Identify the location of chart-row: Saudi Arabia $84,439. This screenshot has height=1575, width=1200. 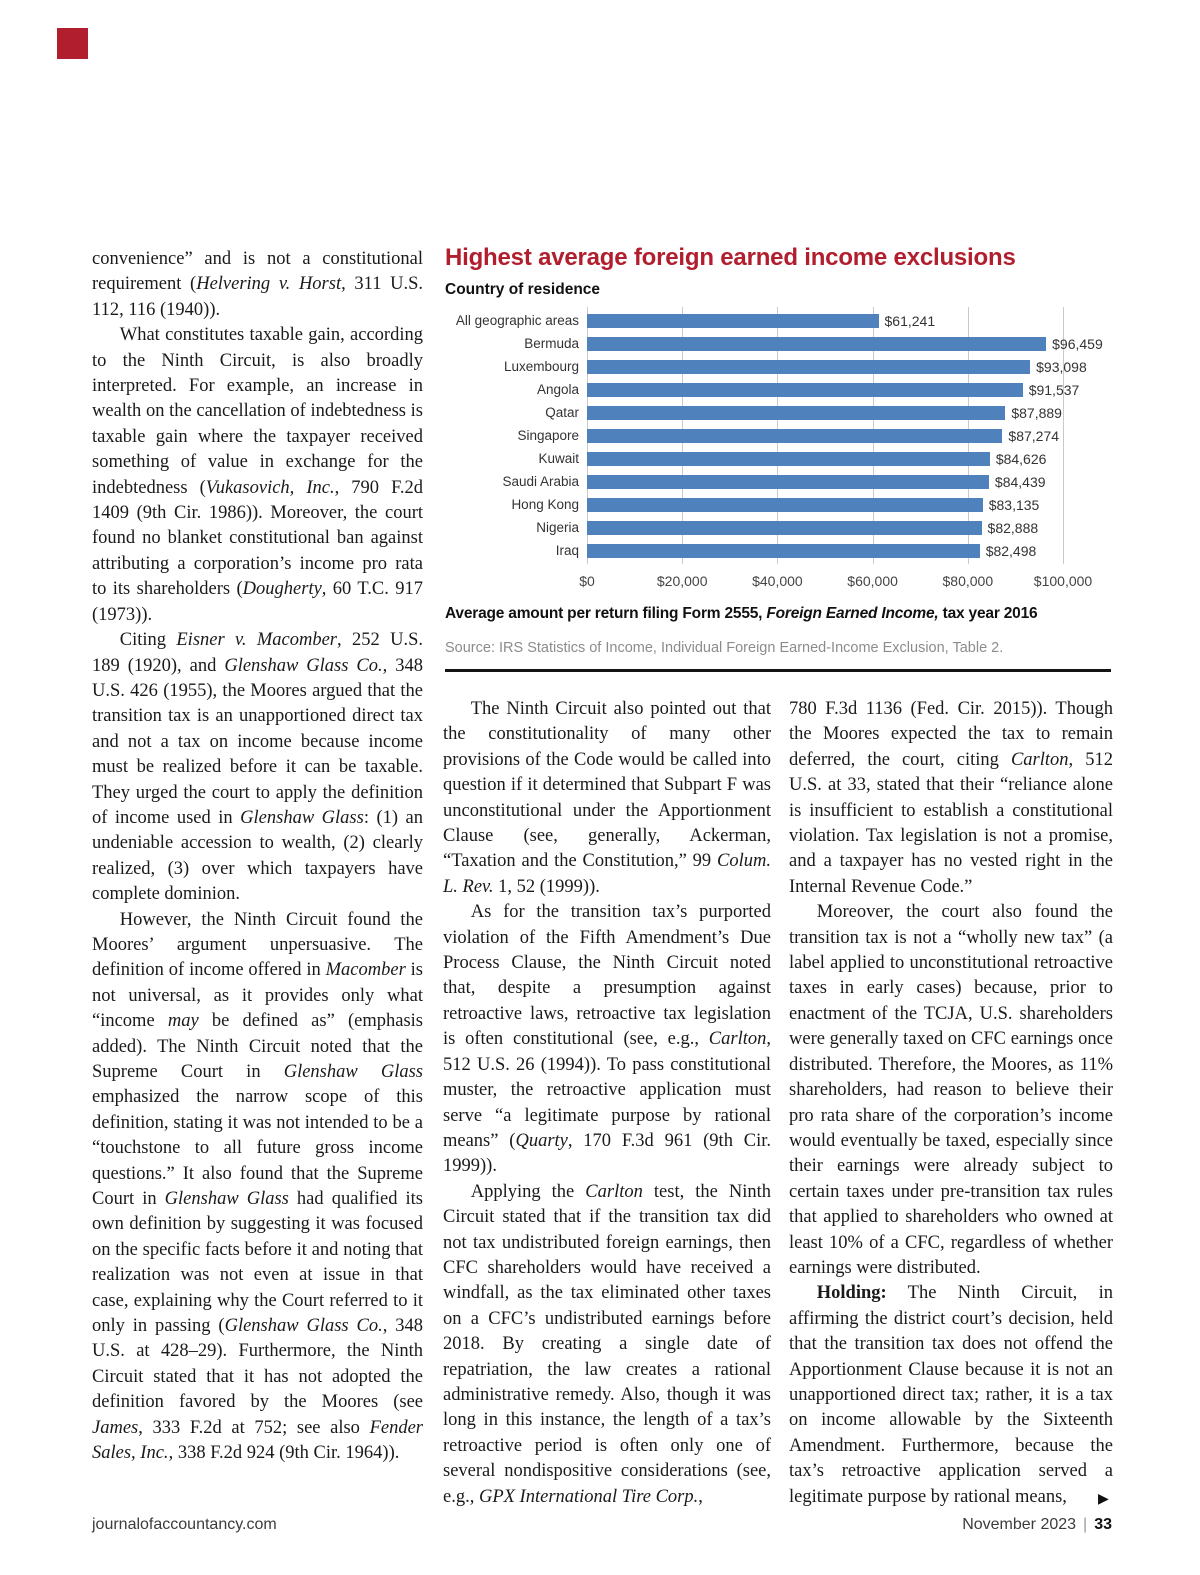
(778, 481).